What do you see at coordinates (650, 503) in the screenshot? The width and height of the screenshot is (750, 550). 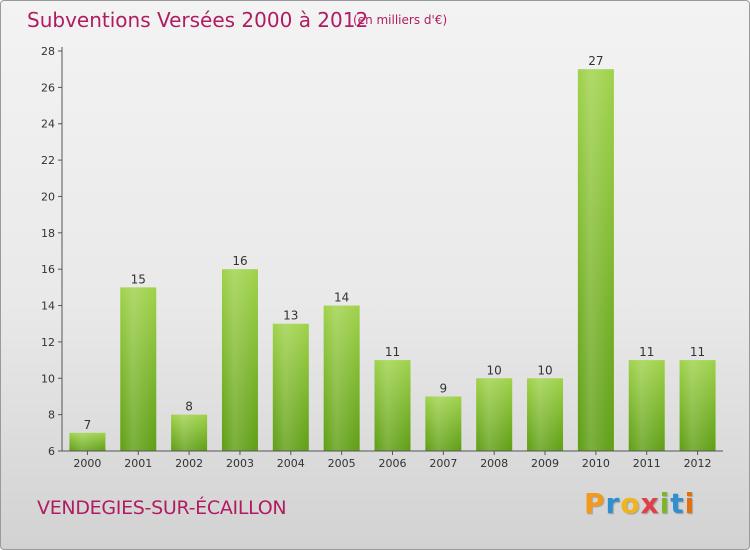 I see `logo-letter: x` at bounding box center [650, 503].